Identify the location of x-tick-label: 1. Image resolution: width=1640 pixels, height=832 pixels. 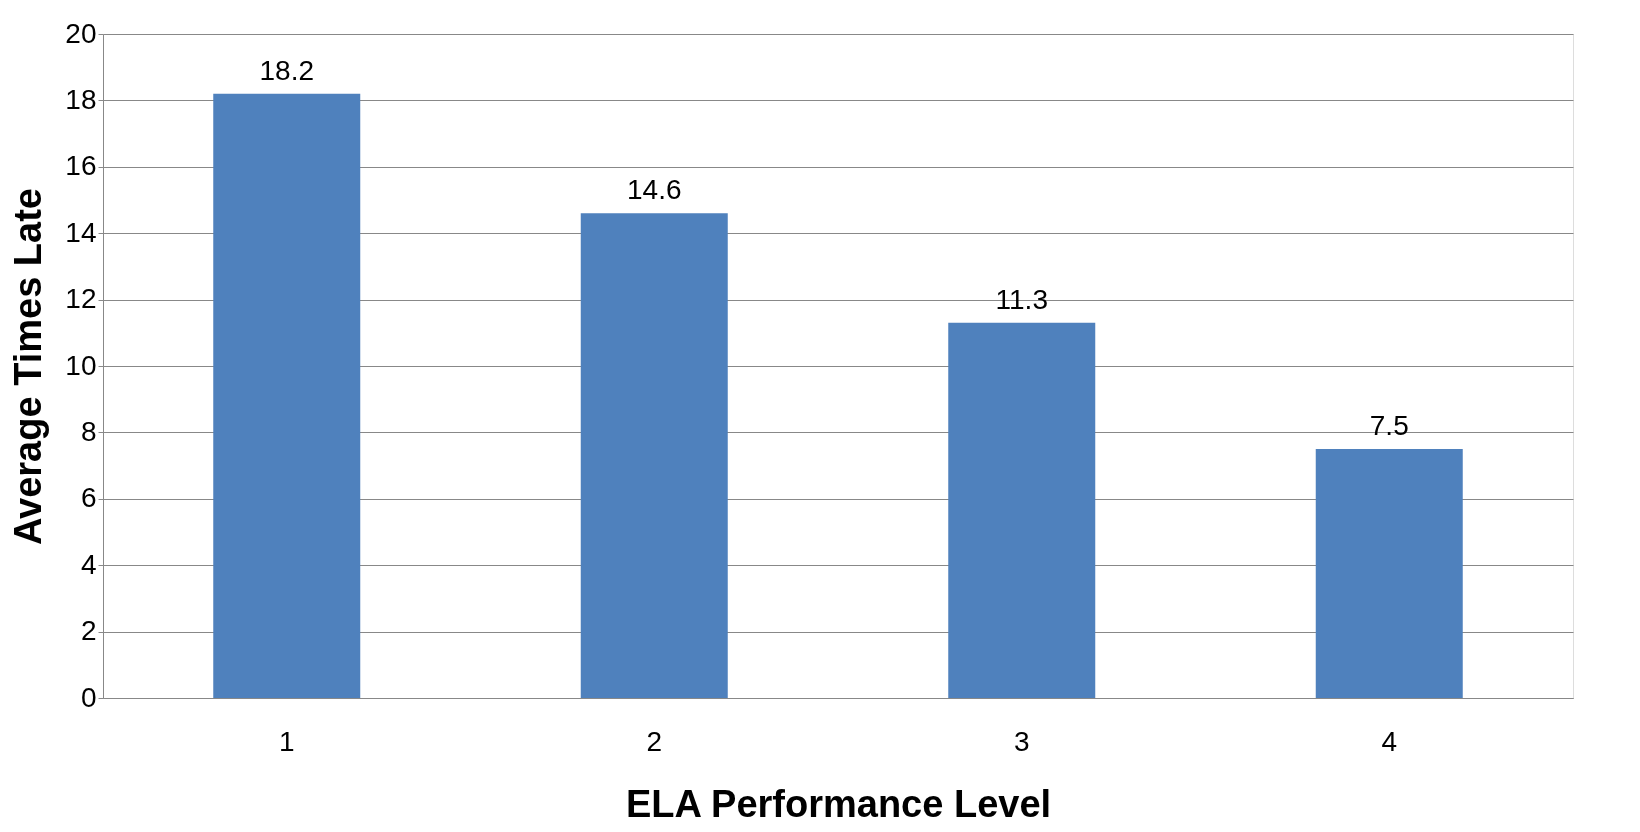
(286, 741).